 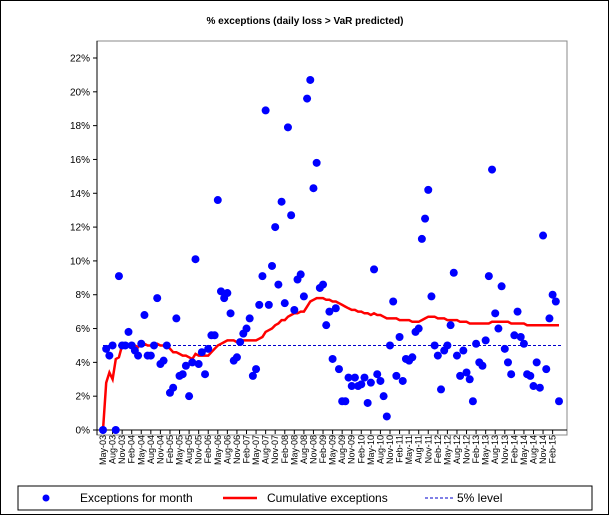 What do you see at coordinates (543, 449) in the screenshot?
I see `x-tick-label: Nov-14` at bounding box center [543, 449].